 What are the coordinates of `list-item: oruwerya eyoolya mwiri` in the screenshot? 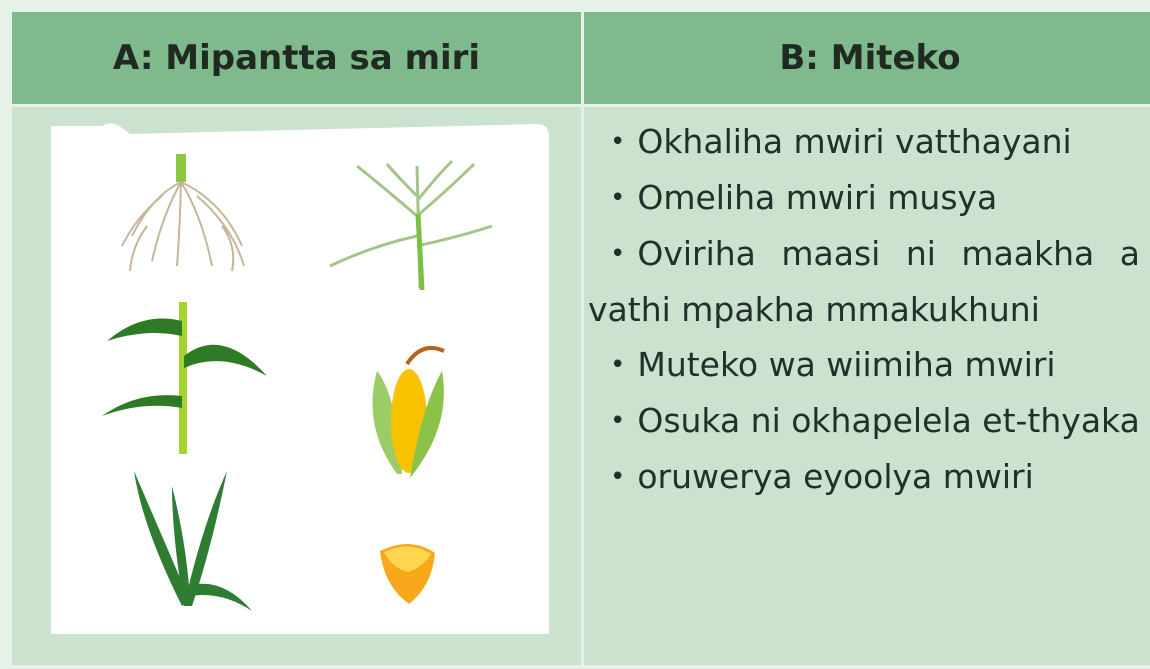 It's located at (864, 477).